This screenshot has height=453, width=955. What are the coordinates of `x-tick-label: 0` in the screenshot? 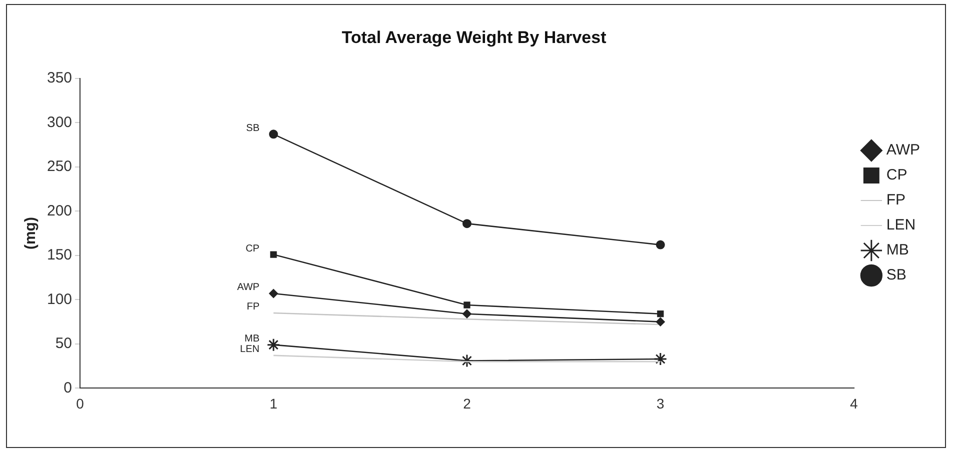 It's located at (80, 403).